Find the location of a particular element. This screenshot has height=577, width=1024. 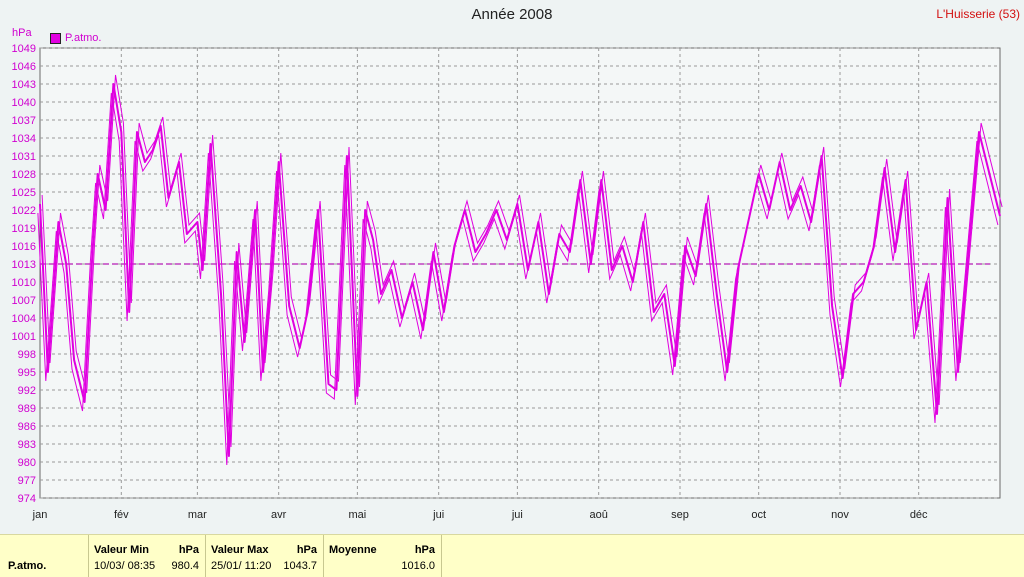

y-tick-label: 1004 is located at coordinates (24, 319).